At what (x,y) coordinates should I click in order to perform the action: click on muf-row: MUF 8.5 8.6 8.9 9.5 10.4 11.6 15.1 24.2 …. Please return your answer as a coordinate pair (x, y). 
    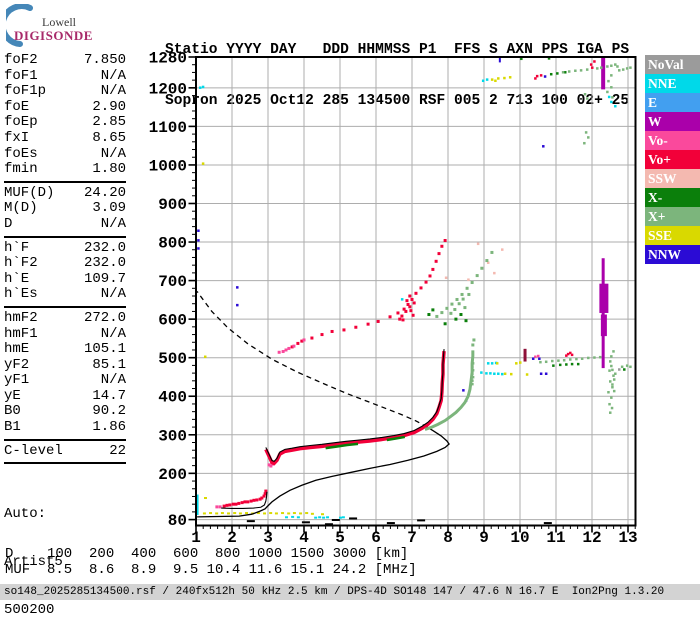
    Looking at the image, I should click on (211, 570).